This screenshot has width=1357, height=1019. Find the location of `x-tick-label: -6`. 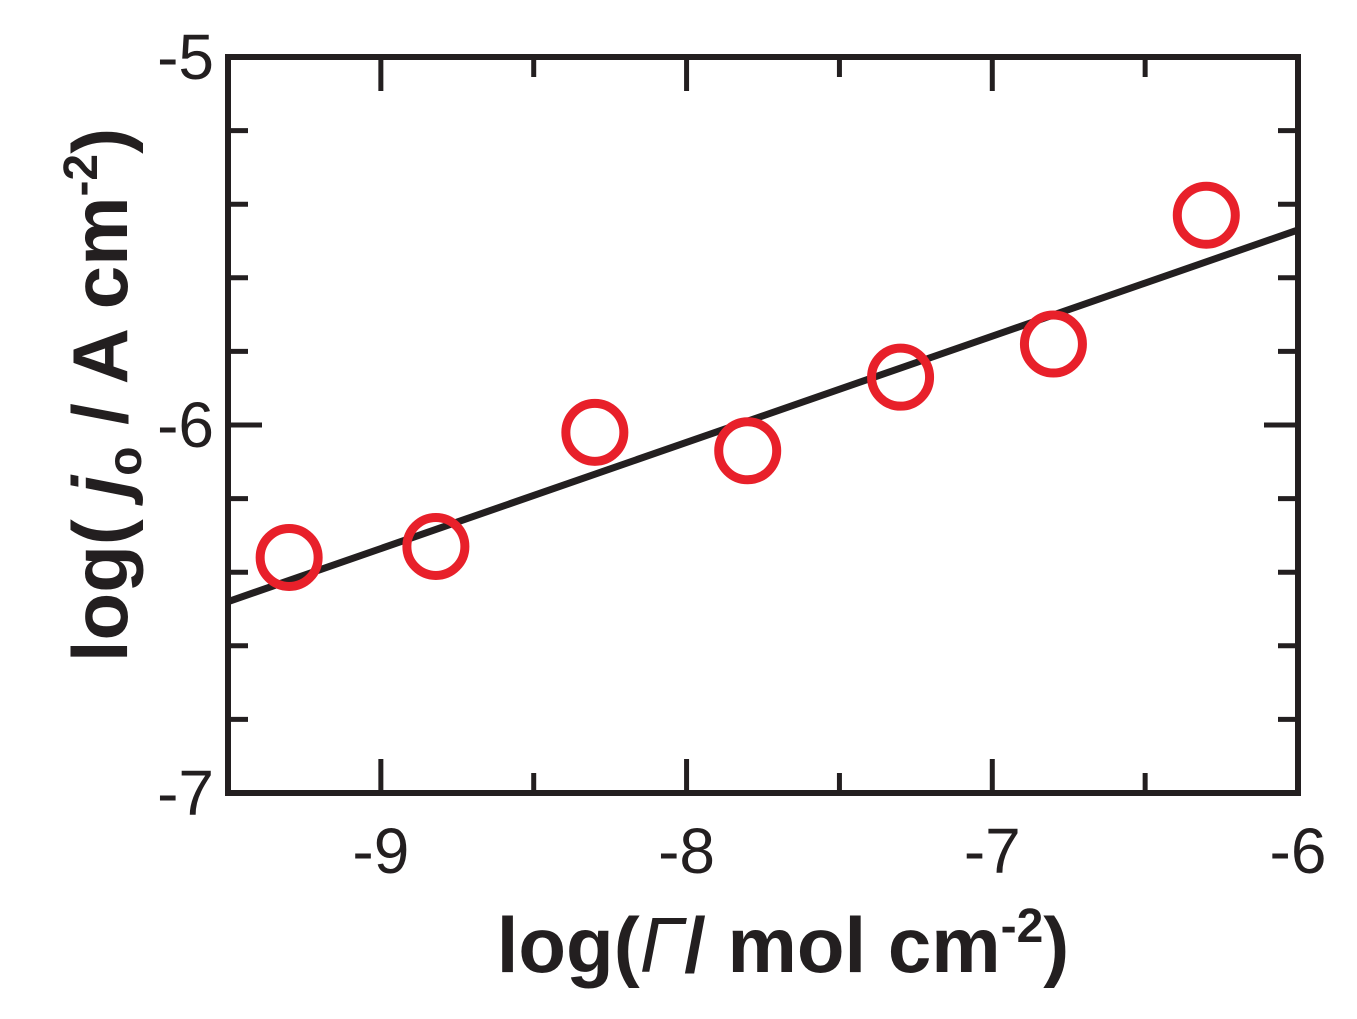

x-tick-label: -6 is located at coordinates (1298, 851).